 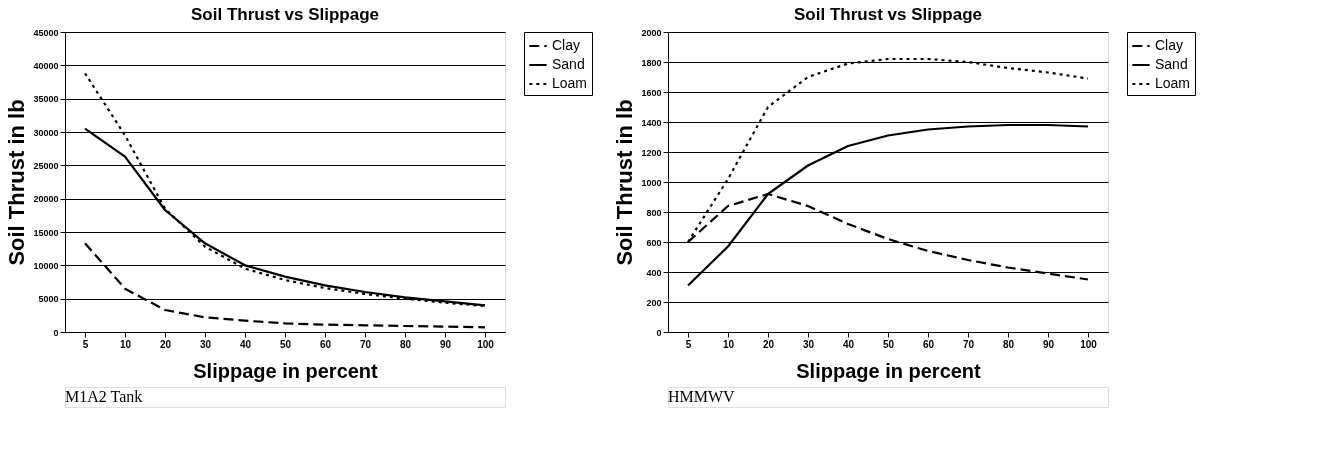 I want to click on y-tick-label: 1000, so click(x=651, y=182).